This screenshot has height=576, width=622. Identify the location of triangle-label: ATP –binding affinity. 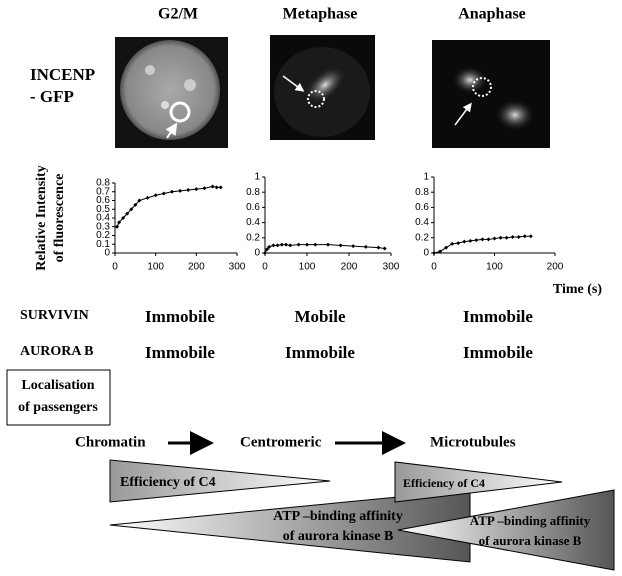
(530, 520).